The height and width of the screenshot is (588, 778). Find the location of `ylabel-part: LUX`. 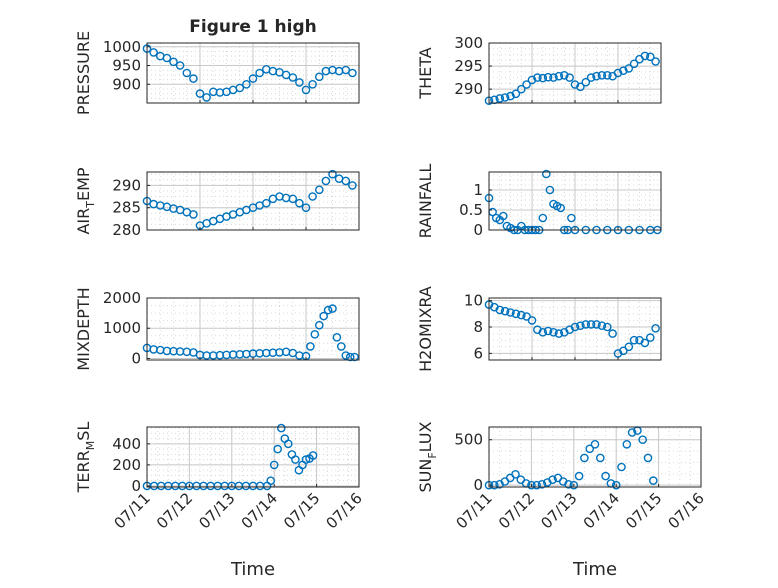

ylabel-part: LUX is located at coordinates (425, 436).